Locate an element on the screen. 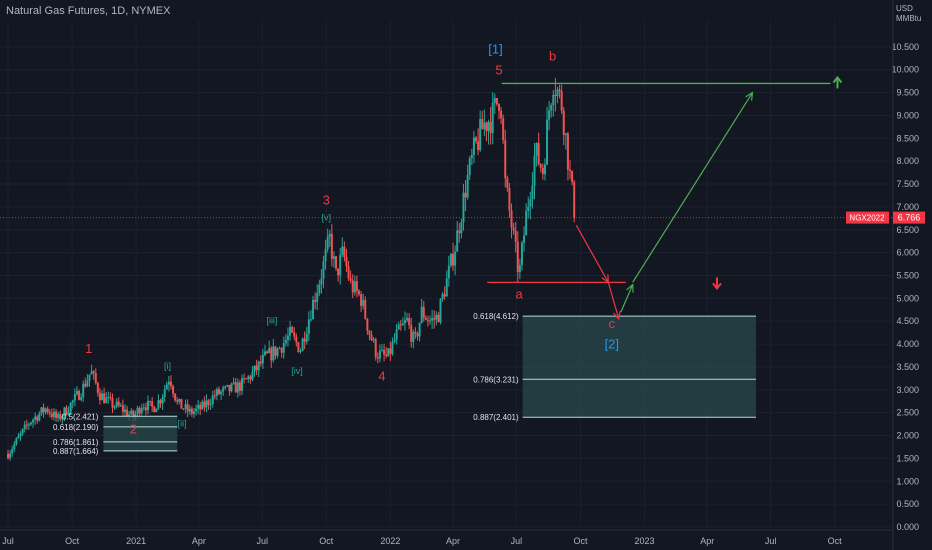 This screenshot has height=550, width=932. projection-arrow-down-b is located at coordinates (614, 301).